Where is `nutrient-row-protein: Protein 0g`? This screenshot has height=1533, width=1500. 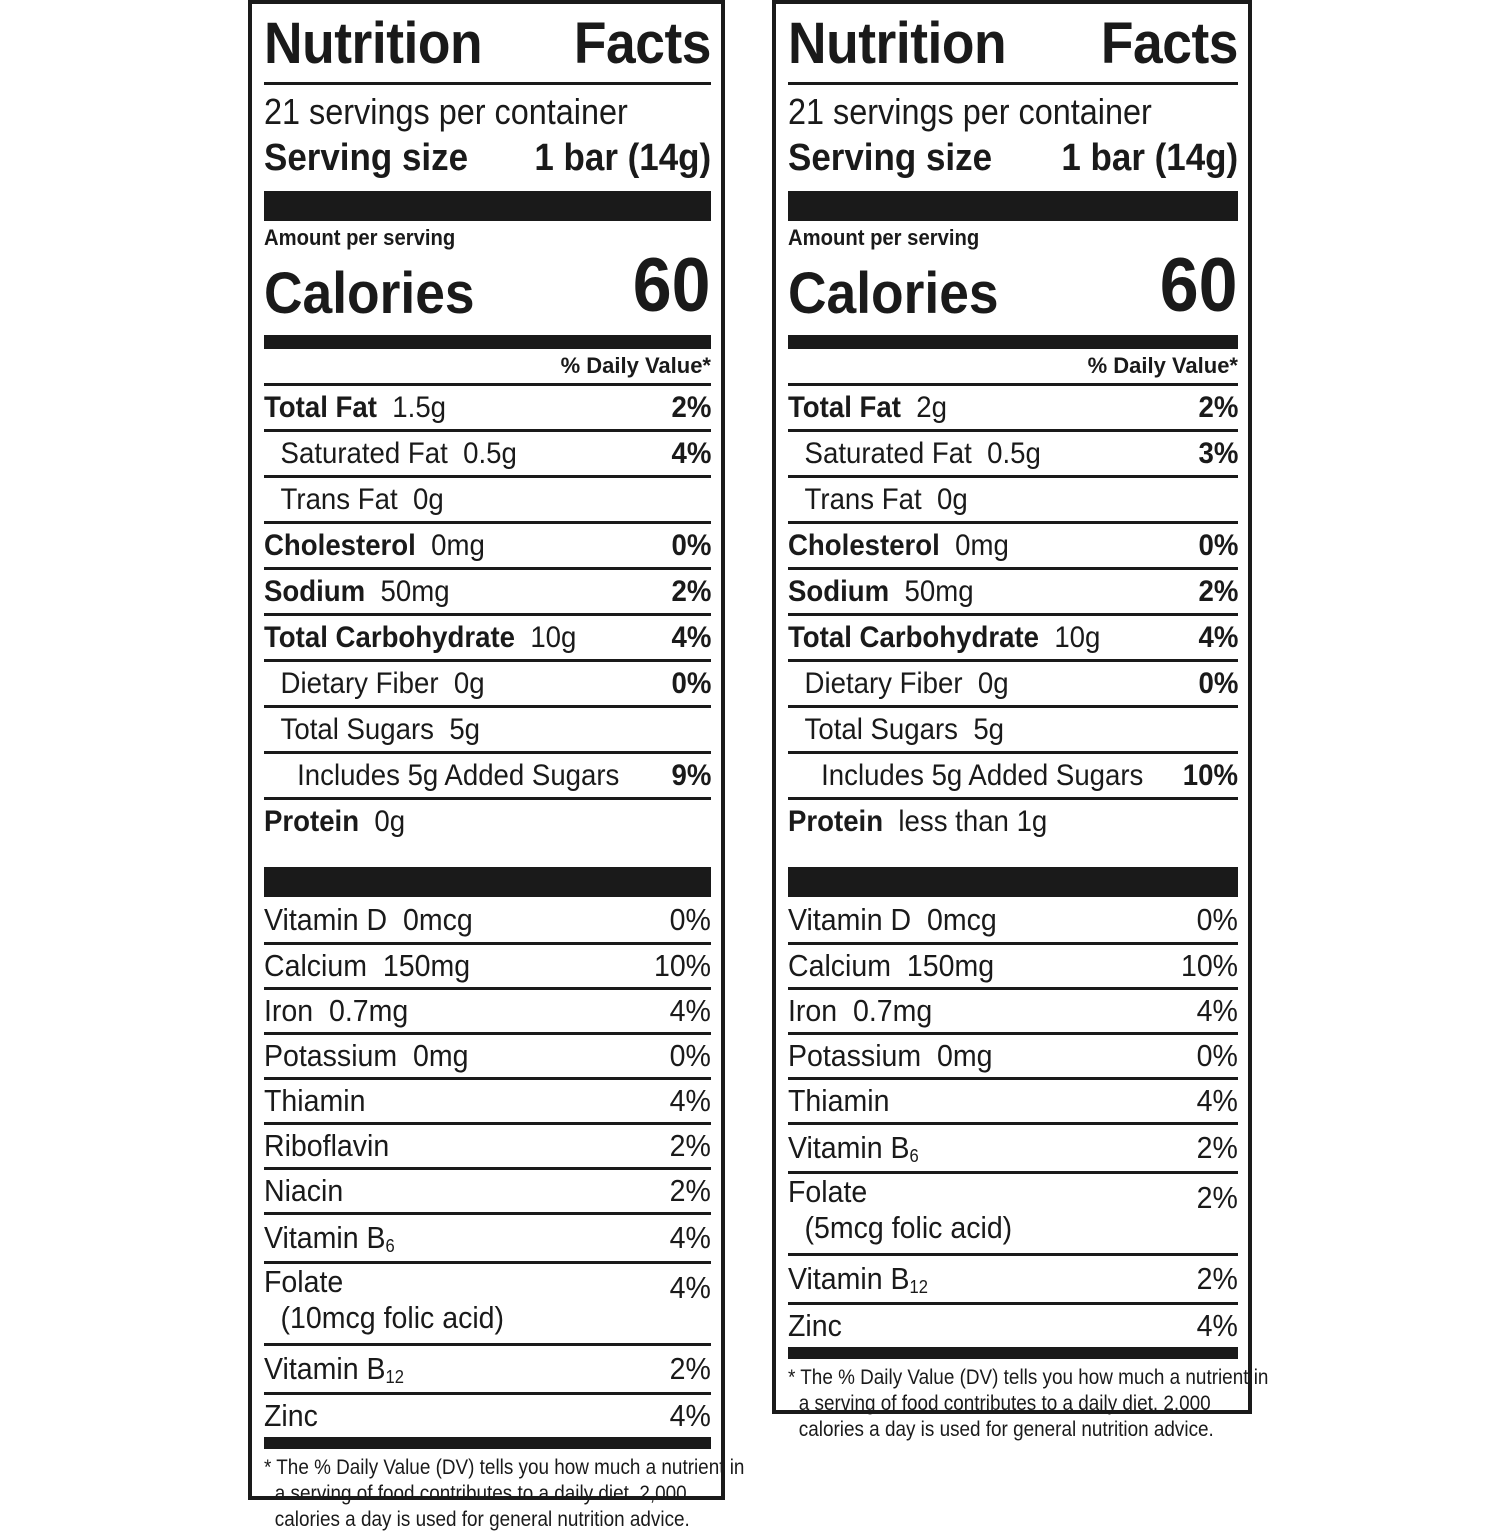 nutrient-row-protein: Protein 0g is located at coordinates (487, 820).